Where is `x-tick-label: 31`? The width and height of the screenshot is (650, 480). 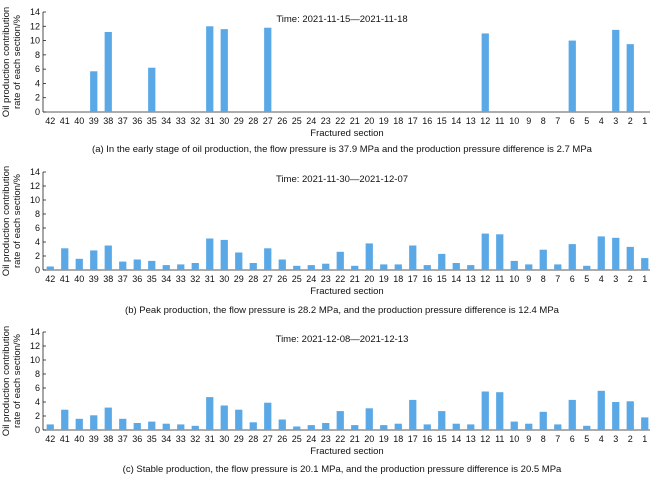 x-tick-label: 31 is located at coordinates (210, 121).